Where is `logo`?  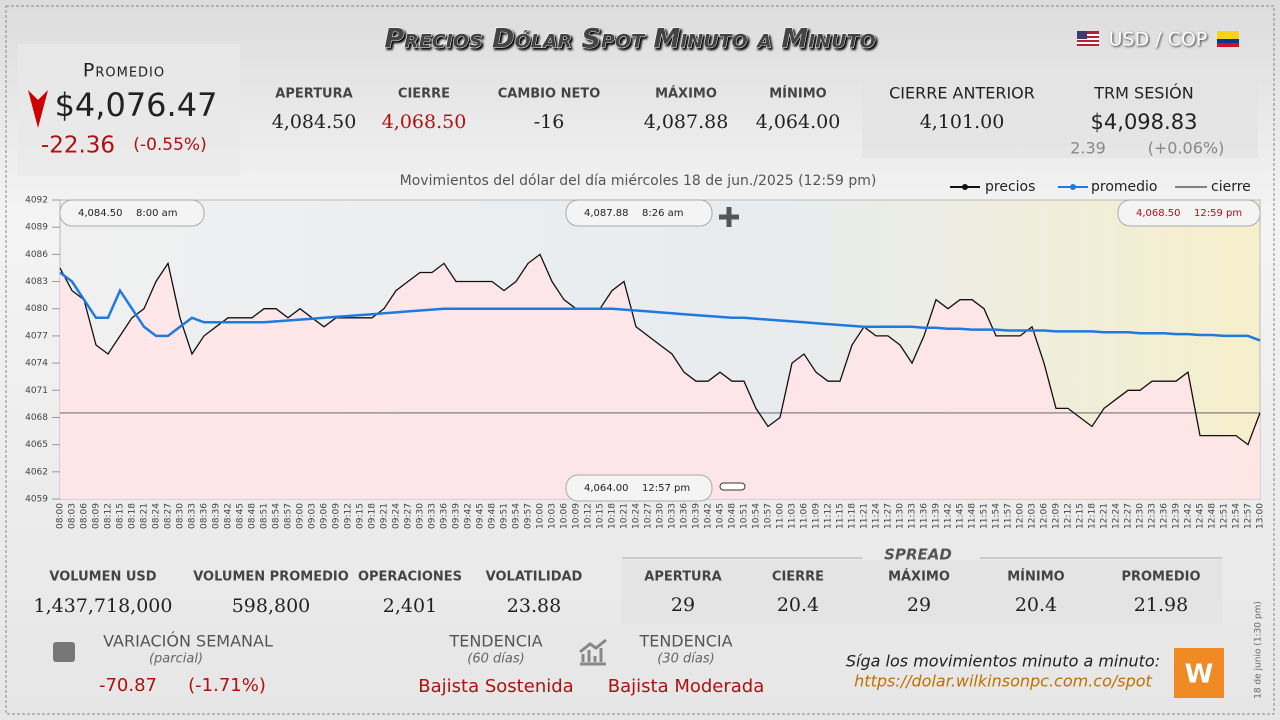
logo is located at coordinates (1199, 673).